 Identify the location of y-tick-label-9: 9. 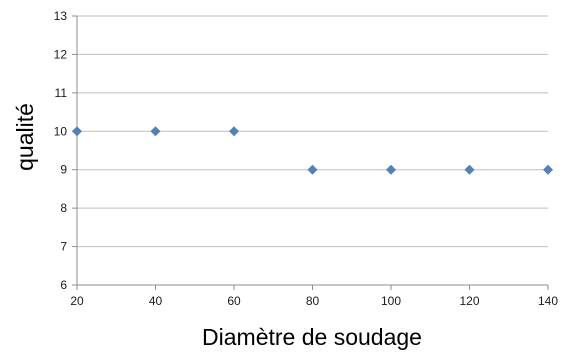
(63, 170).